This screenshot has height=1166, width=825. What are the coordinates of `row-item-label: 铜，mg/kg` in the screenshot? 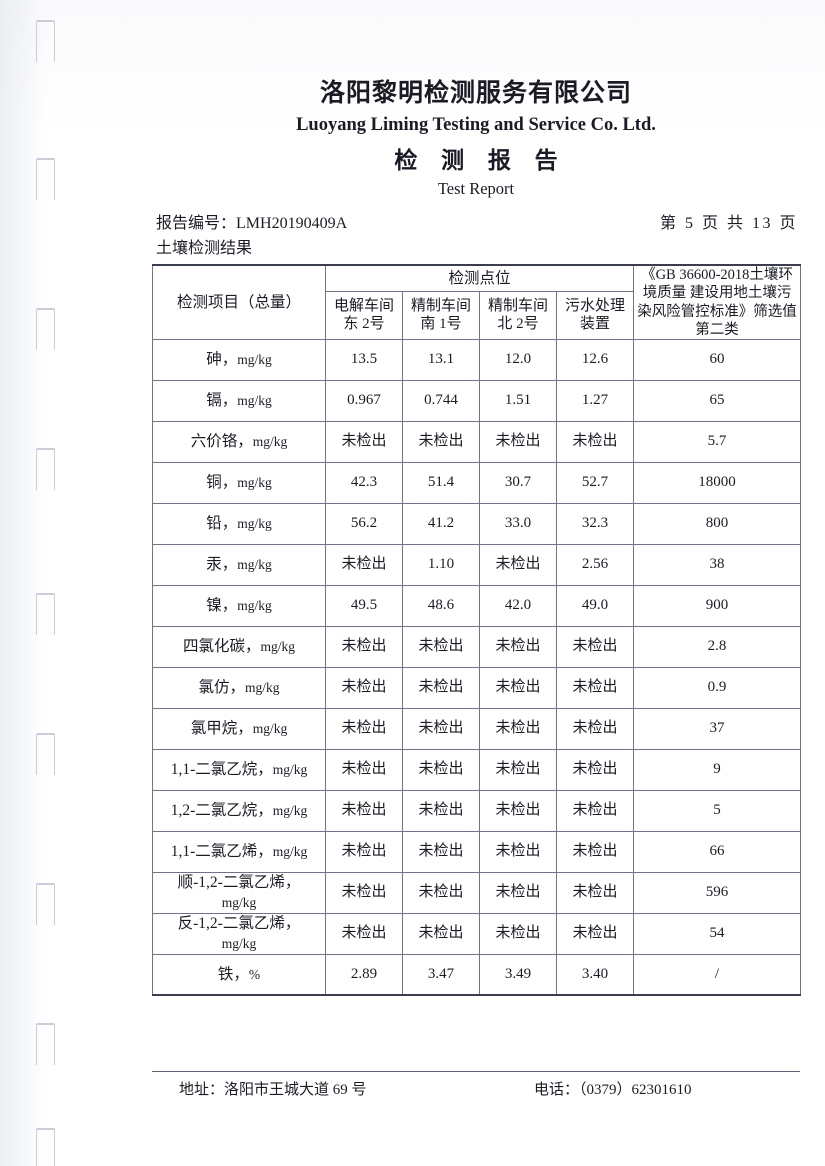 It's located at (239, 482).